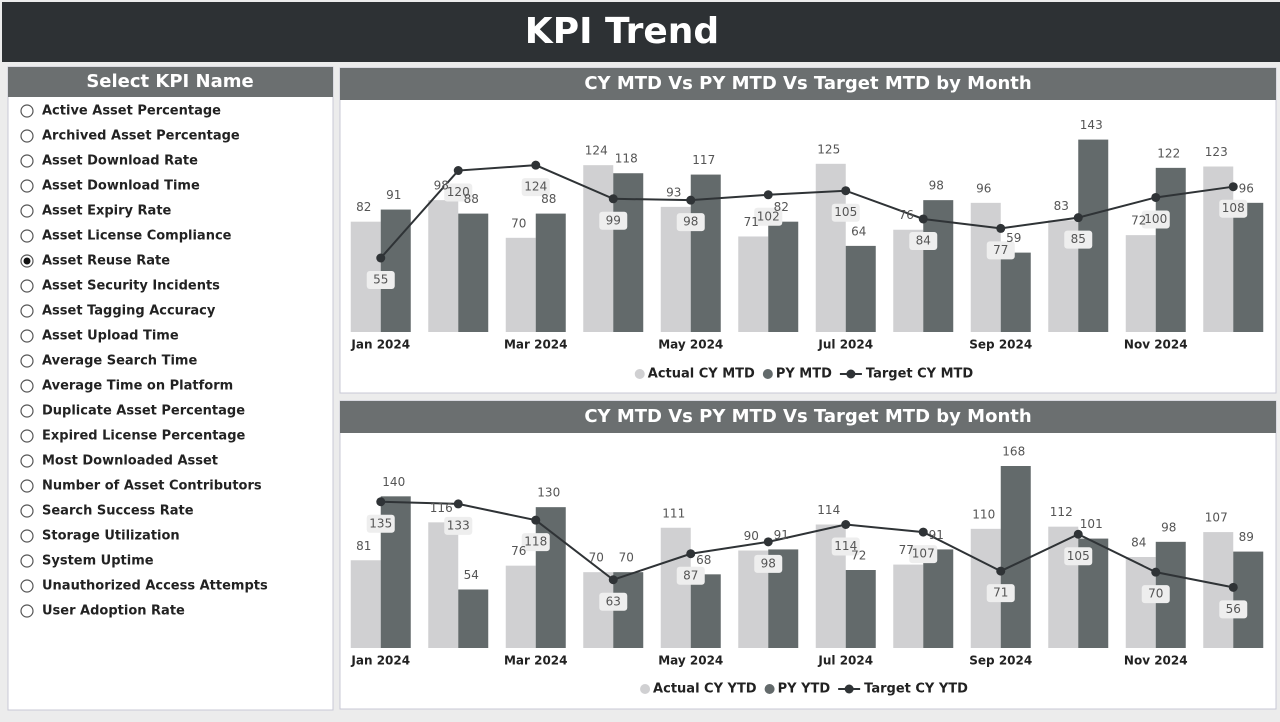  Describe the element at coordinates (107, 211) in the screenshot. I see `option-label: Asset Expiry Rate` at that location.